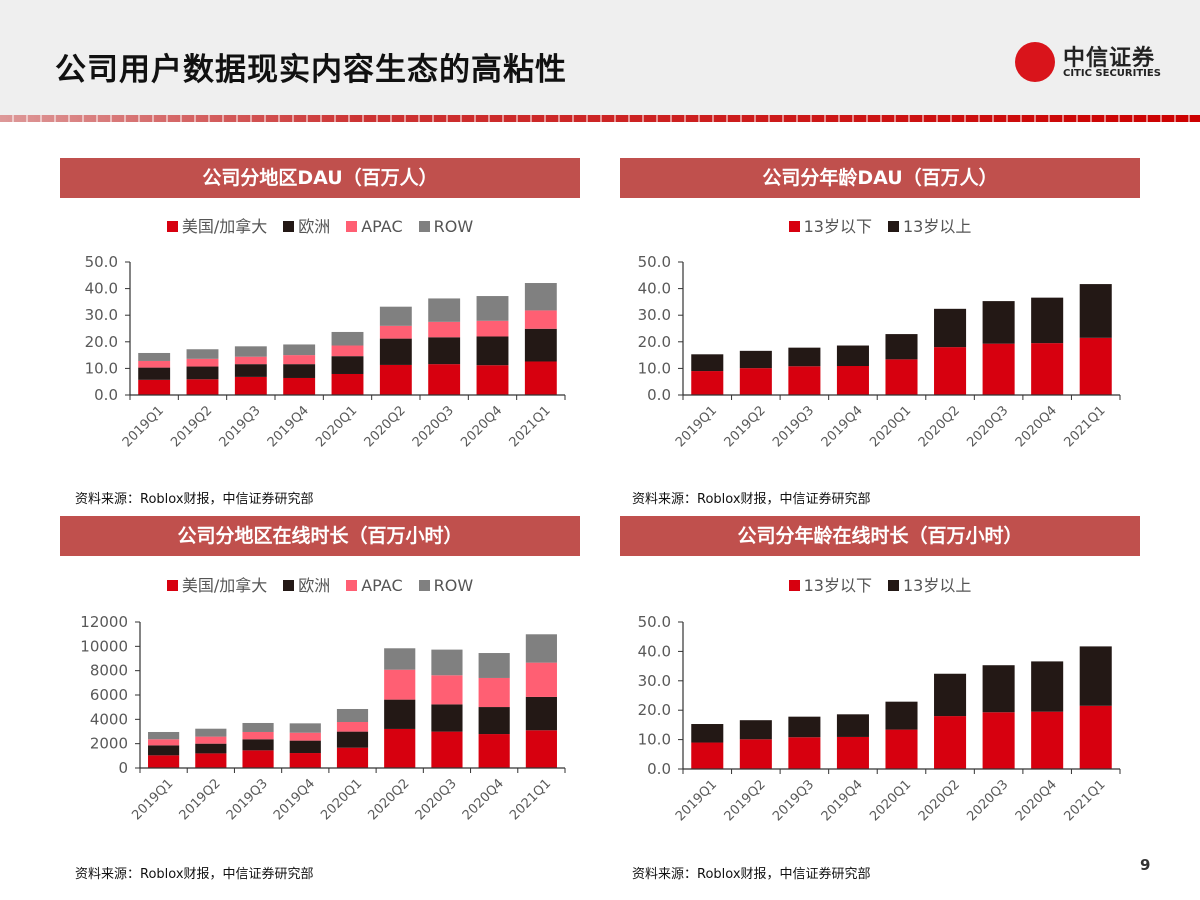  I want to click on chart-title-dau-age: 公司分年龄DAU（百万人）, so click(880, 178).